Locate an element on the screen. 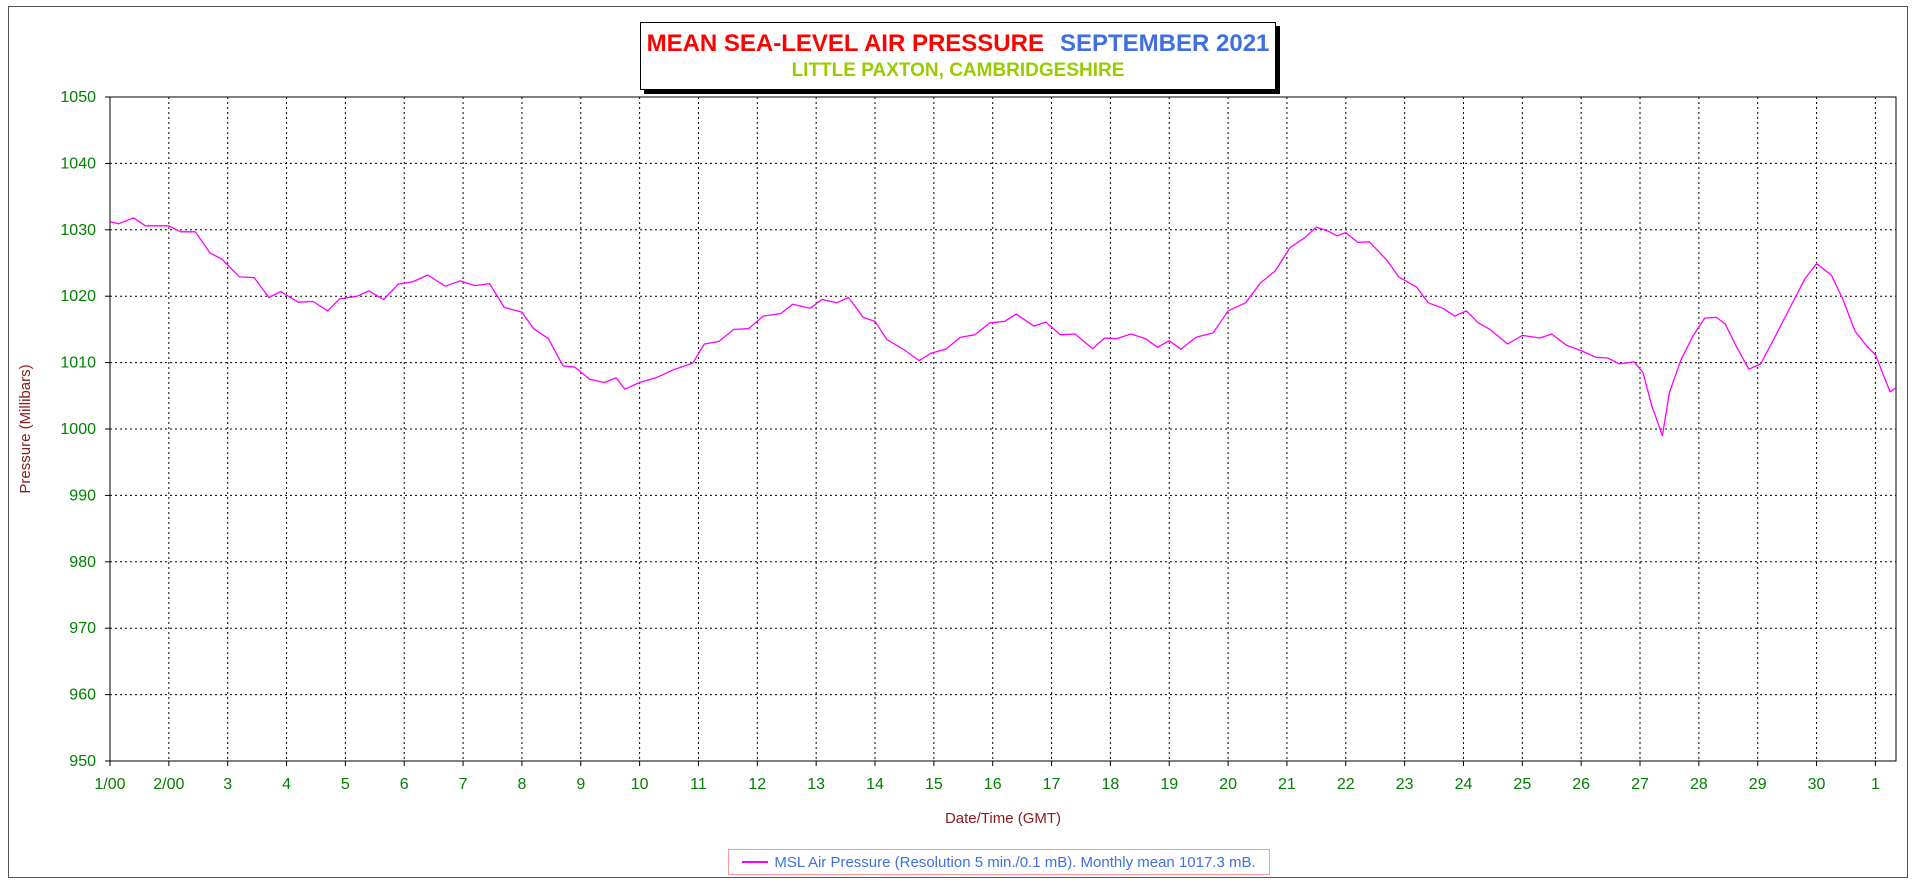 Image resolution: width=1916 pixels, height=884 pixels. y-tick-label: 1030 is located at coordinates (78, 230).